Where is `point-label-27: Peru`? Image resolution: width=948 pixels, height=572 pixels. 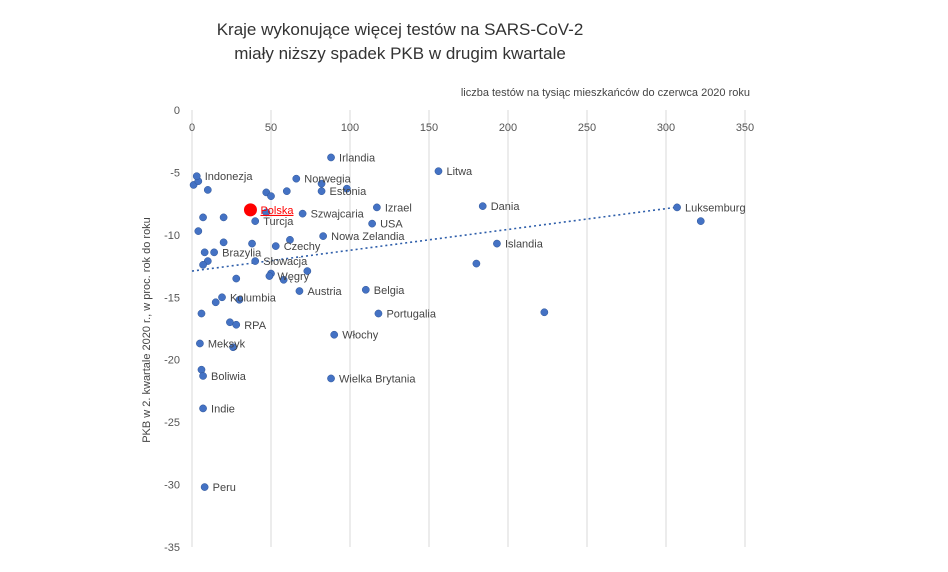 point-label-27: Peru is located at coordinates (224, 488).